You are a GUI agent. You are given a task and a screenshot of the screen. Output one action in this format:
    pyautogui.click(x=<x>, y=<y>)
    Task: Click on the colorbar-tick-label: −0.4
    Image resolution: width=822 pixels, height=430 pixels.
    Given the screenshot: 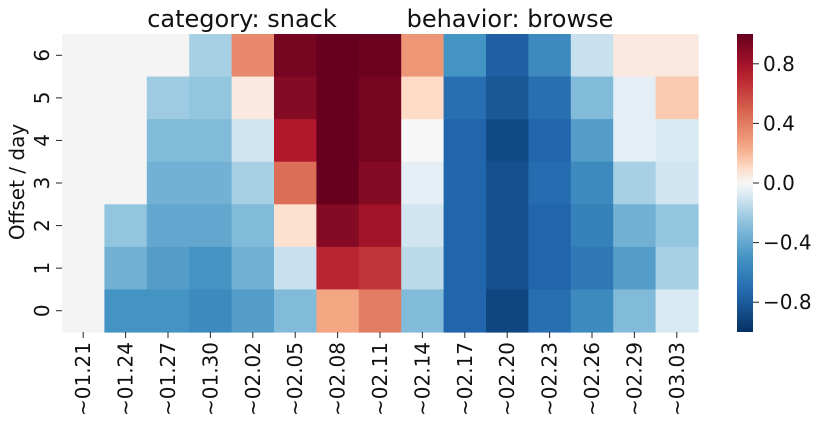 What is the action you would take?
    pyautogui.click(x=787, y=243)
    